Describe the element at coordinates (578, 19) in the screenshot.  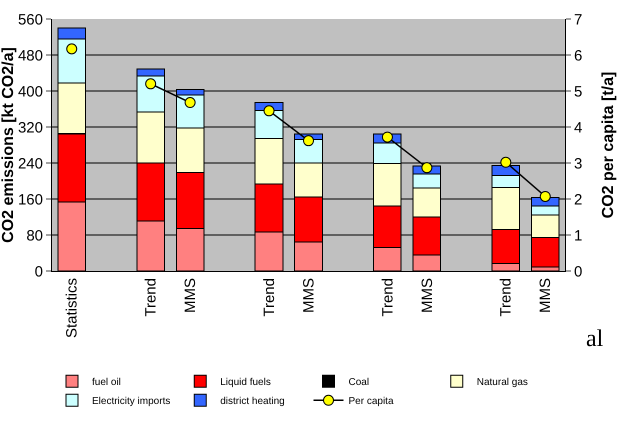
I see `y2-tick-label: 7` at that location.